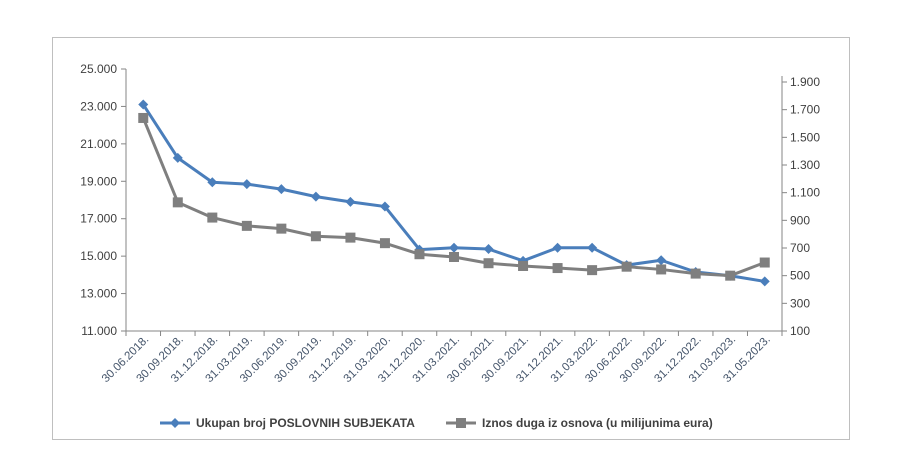  I want to click on left-tick-label: 25.000, so click(98, 69).